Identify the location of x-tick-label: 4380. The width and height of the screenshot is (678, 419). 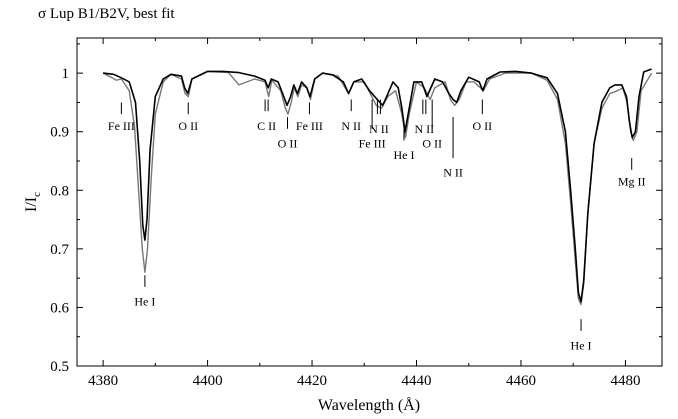
(103, 381).